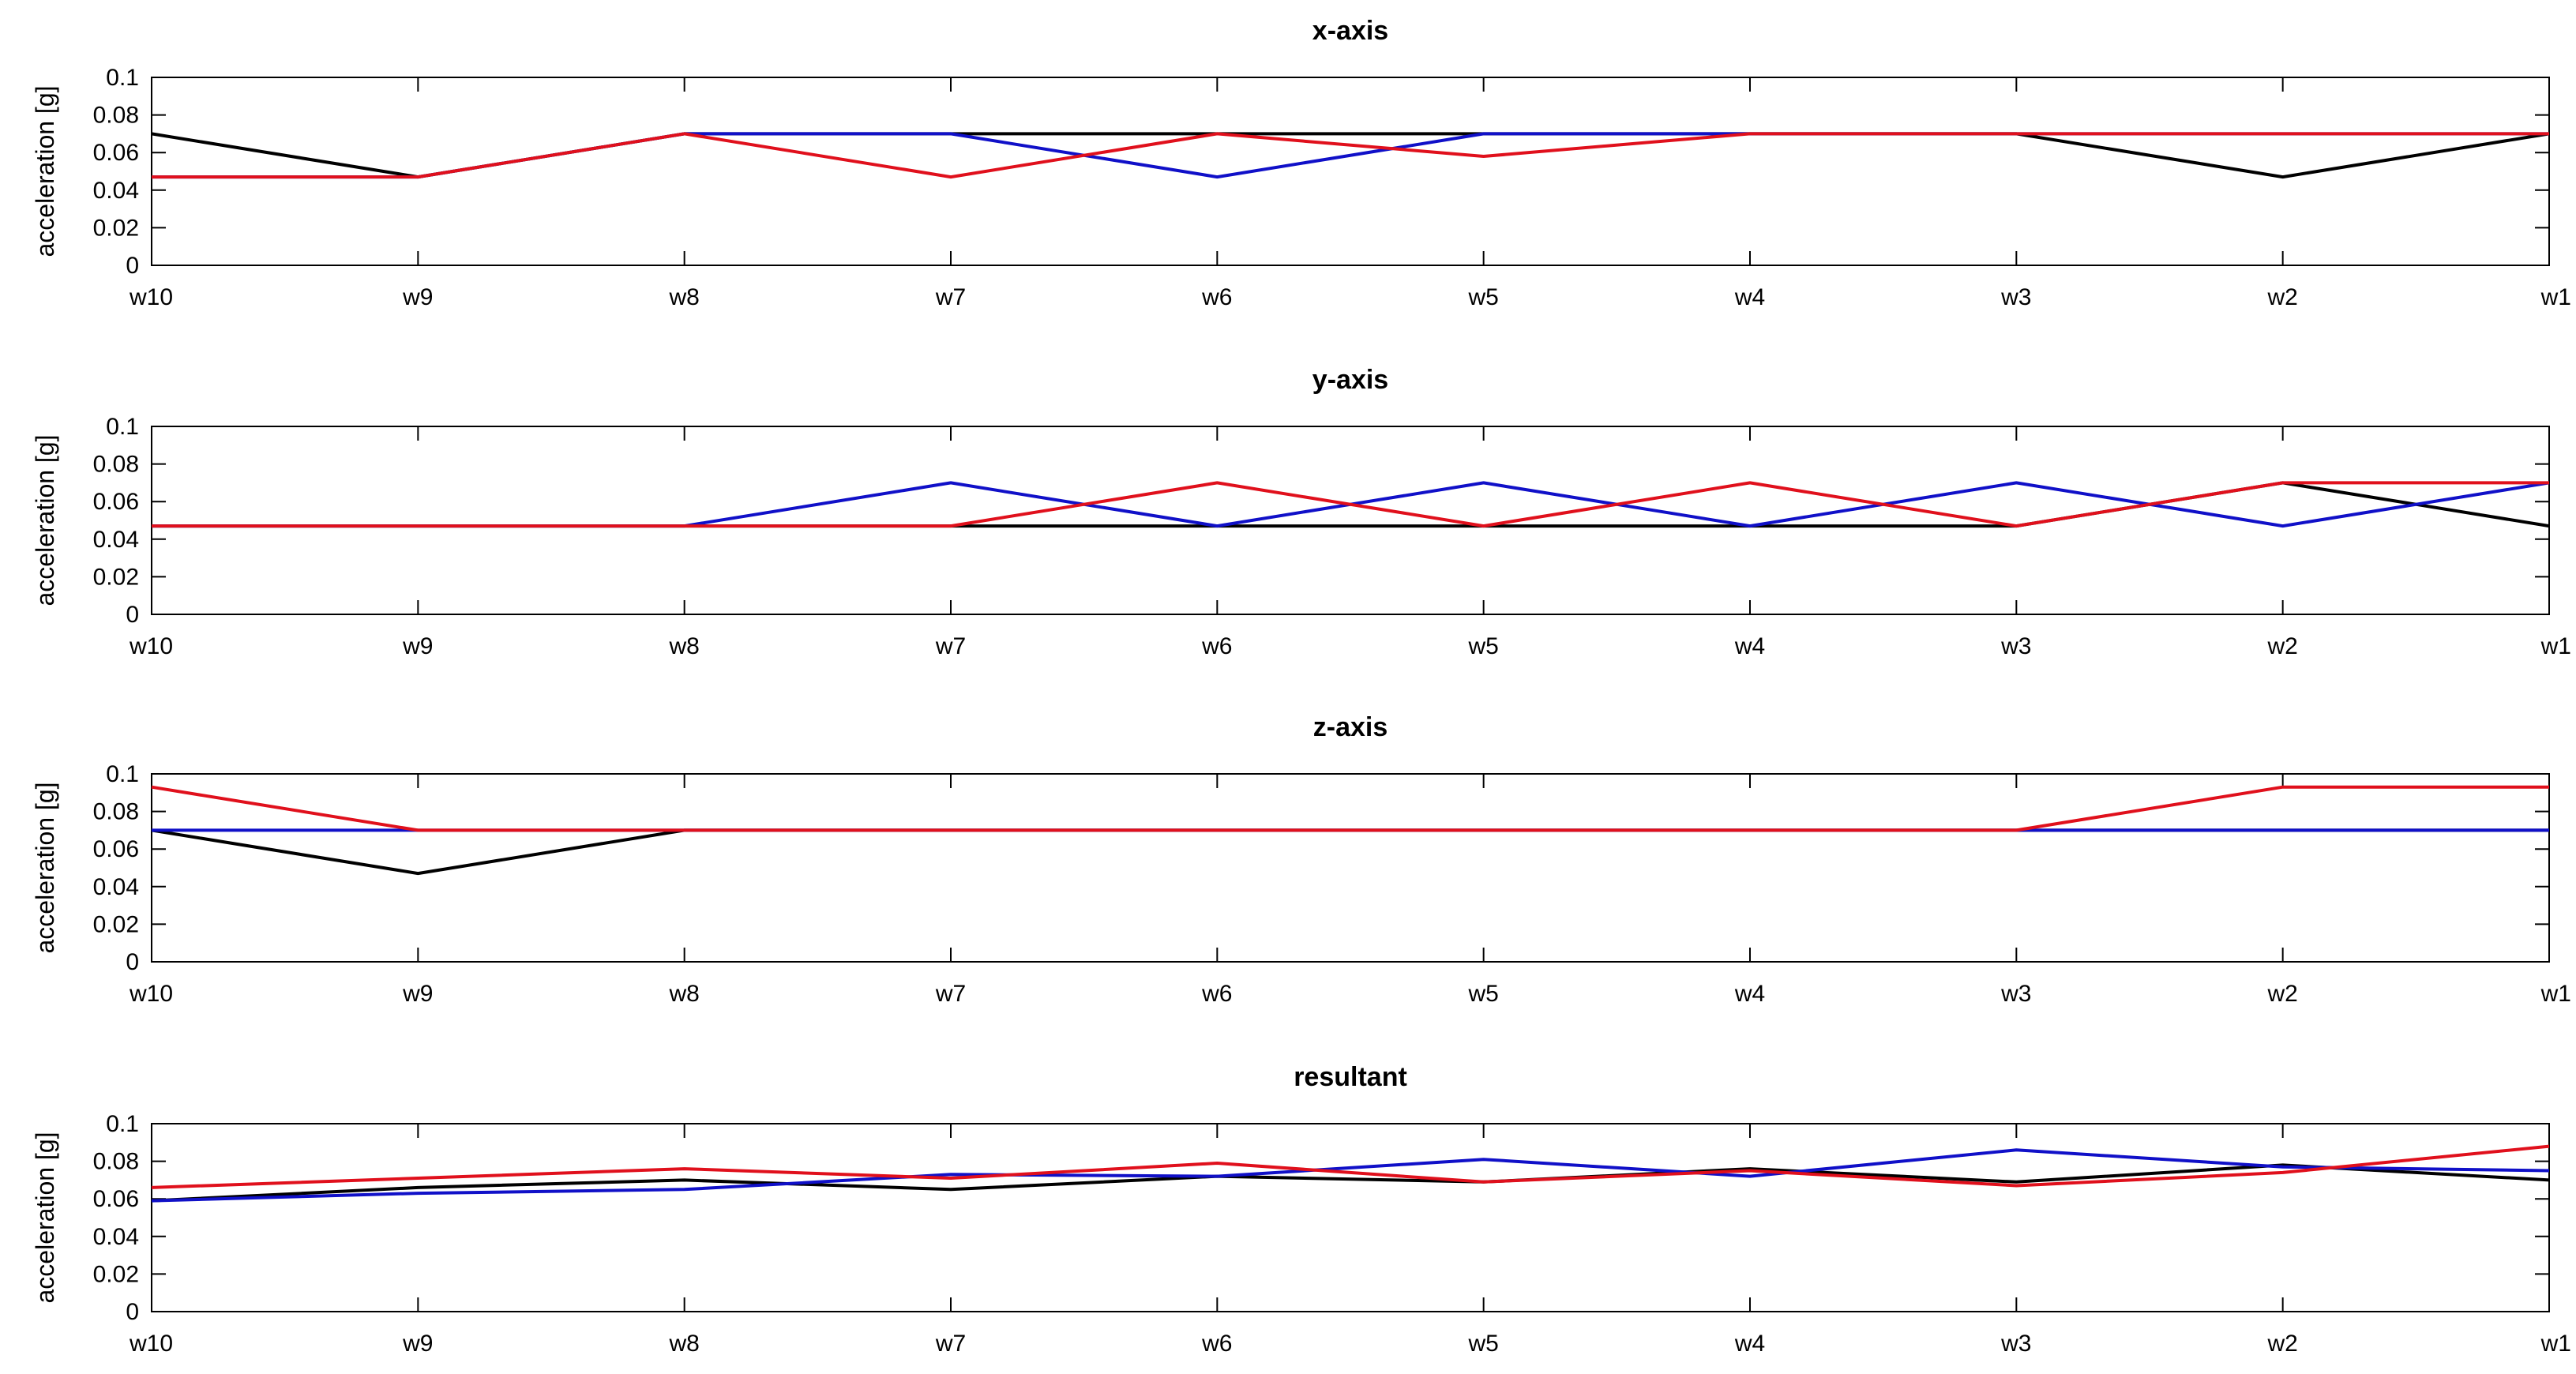 Image resolution: width=2576 pixels, height=1374 pixels. What do you see at coordinates (1350, 380) in the screenshot?
I see `chart-title: y-axis` at bounding box center [1350, 380].